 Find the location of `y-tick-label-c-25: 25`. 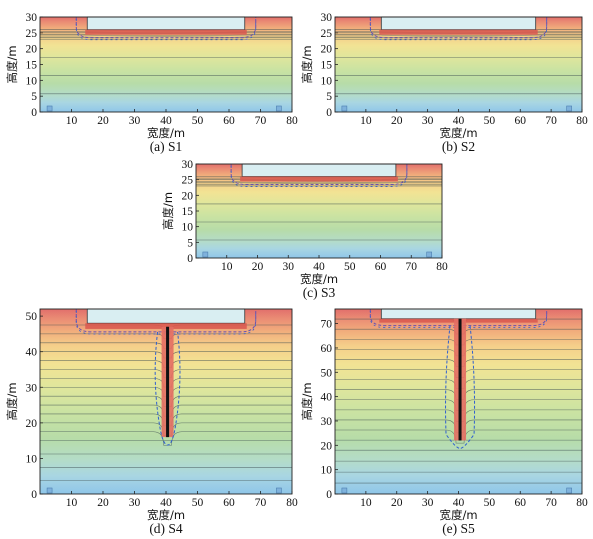

y-tick-label-c-25: 25 is located at coordinates (188, 181).